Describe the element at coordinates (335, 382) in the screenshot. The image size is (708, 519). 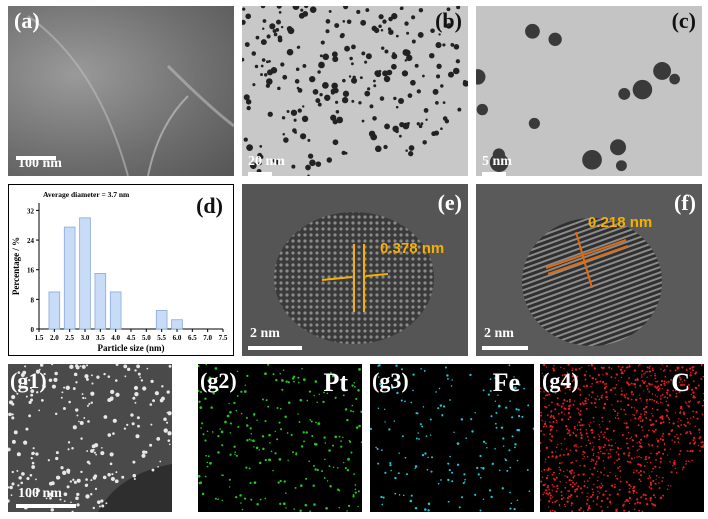
I see `panel-g2-element: Pt` at that location.